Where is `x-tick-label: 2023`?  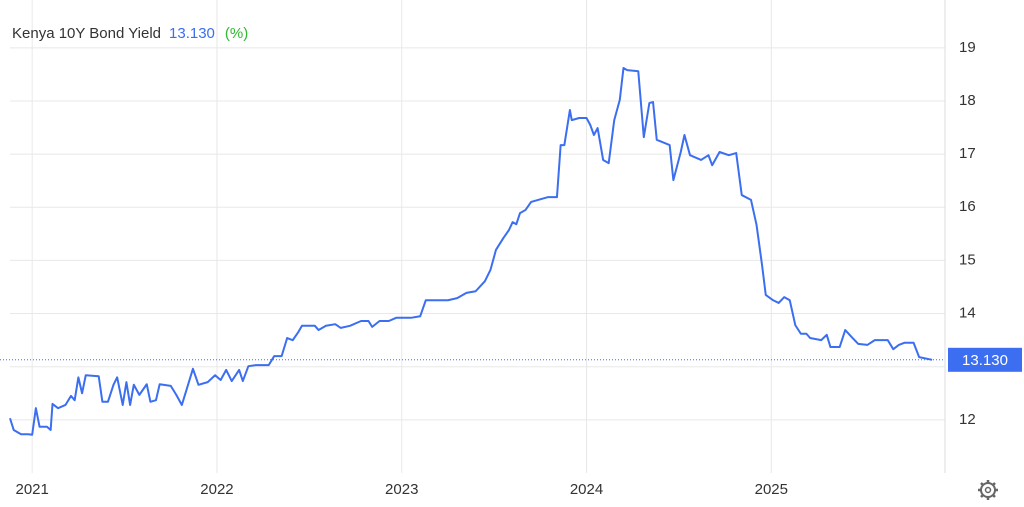 x-tick-label: 2023 is located at coordinates (401, 489).